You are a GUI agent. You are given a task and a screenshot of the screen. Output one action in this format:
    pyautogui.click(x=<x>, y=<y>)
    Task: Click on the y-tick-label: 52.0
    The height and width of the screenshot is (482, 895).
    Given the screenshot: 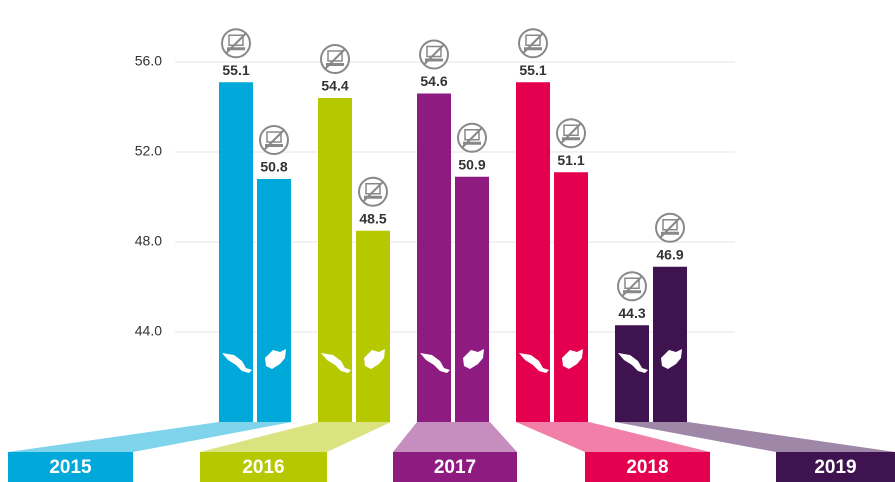 What is the action you would take?
    pyautogui.click(x=148, y=151)
    